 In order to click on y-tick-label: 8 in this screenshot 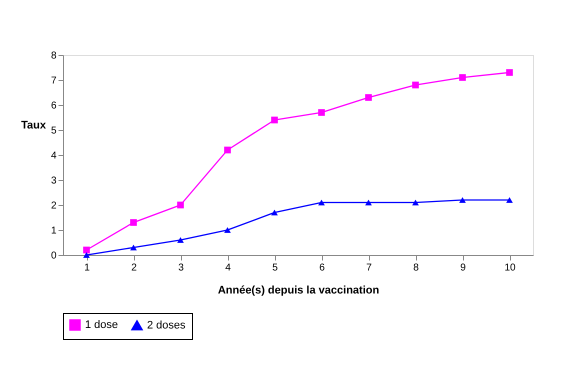, I will do `click(53, 56)`.